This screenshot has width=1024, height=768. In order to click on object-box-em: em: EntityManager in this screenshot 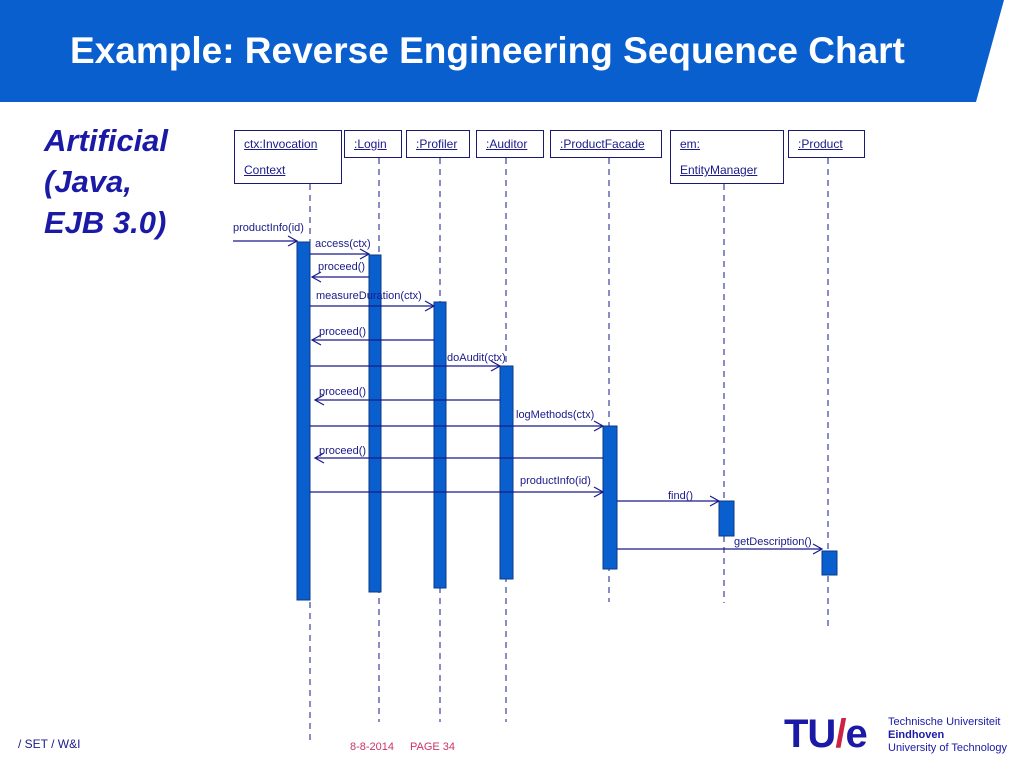, I will do `click(727, 157)`.